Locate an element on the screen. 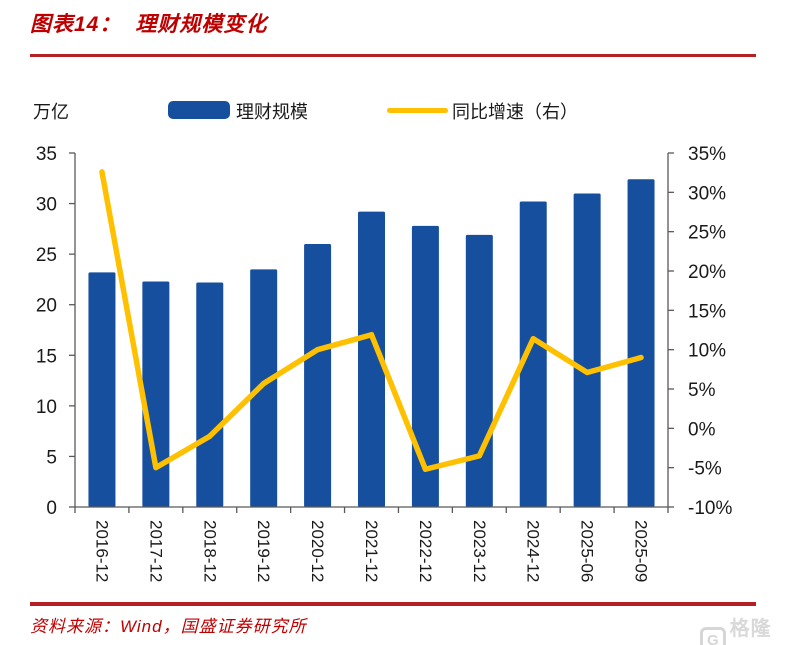 Image resolution: width=786 pixels, height=645 pixels. right-axis-tick-label: 30% is located at coordinates (707, 193).